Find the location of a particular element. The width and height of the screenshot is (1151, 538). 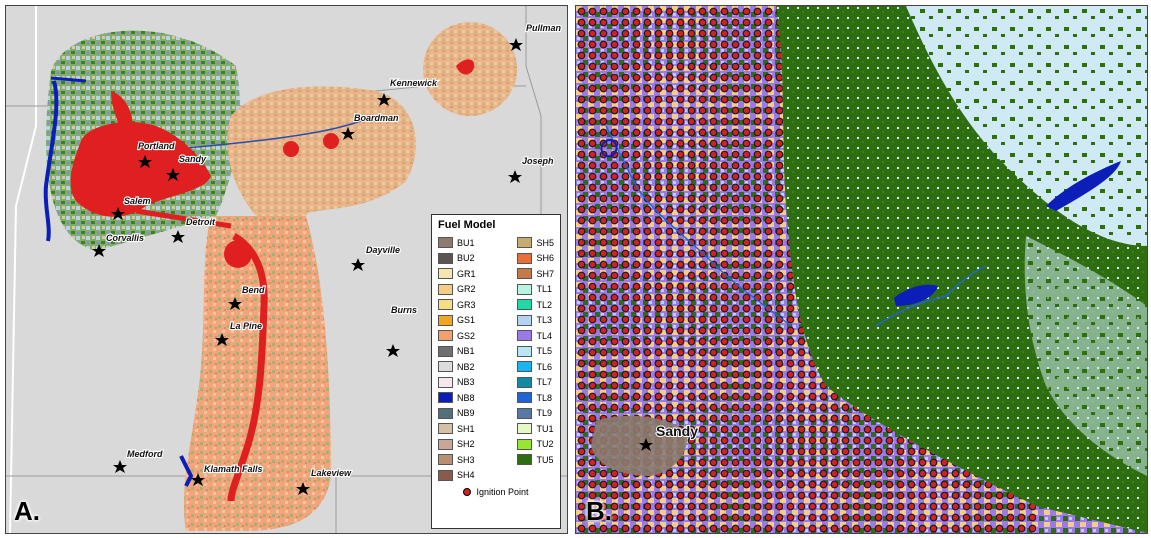

legend-item-sh6: SH6 is located at coordinates (535, 259).